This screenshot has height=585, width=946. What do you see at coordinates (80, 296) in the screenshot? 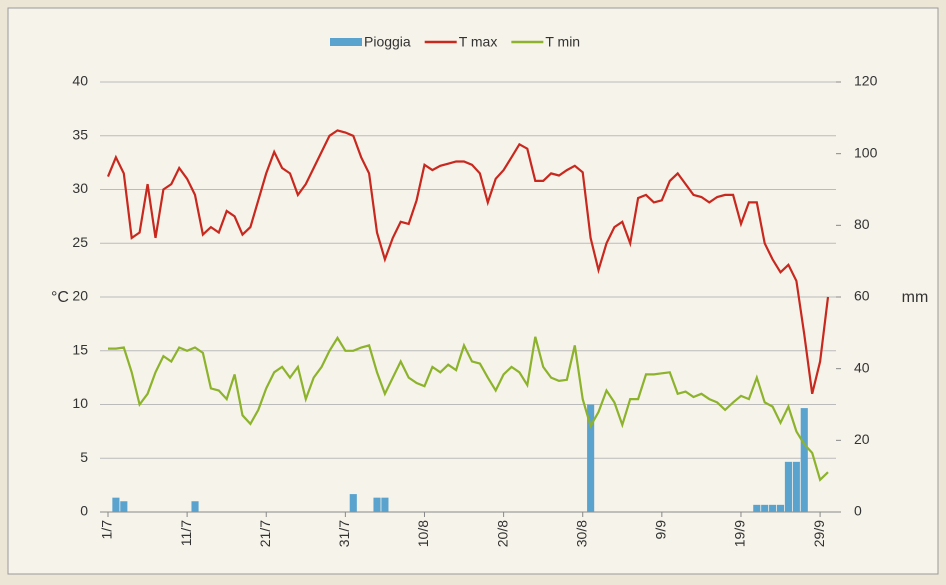
I see `y-tick-label: 20` at bounding box center [80, 296].